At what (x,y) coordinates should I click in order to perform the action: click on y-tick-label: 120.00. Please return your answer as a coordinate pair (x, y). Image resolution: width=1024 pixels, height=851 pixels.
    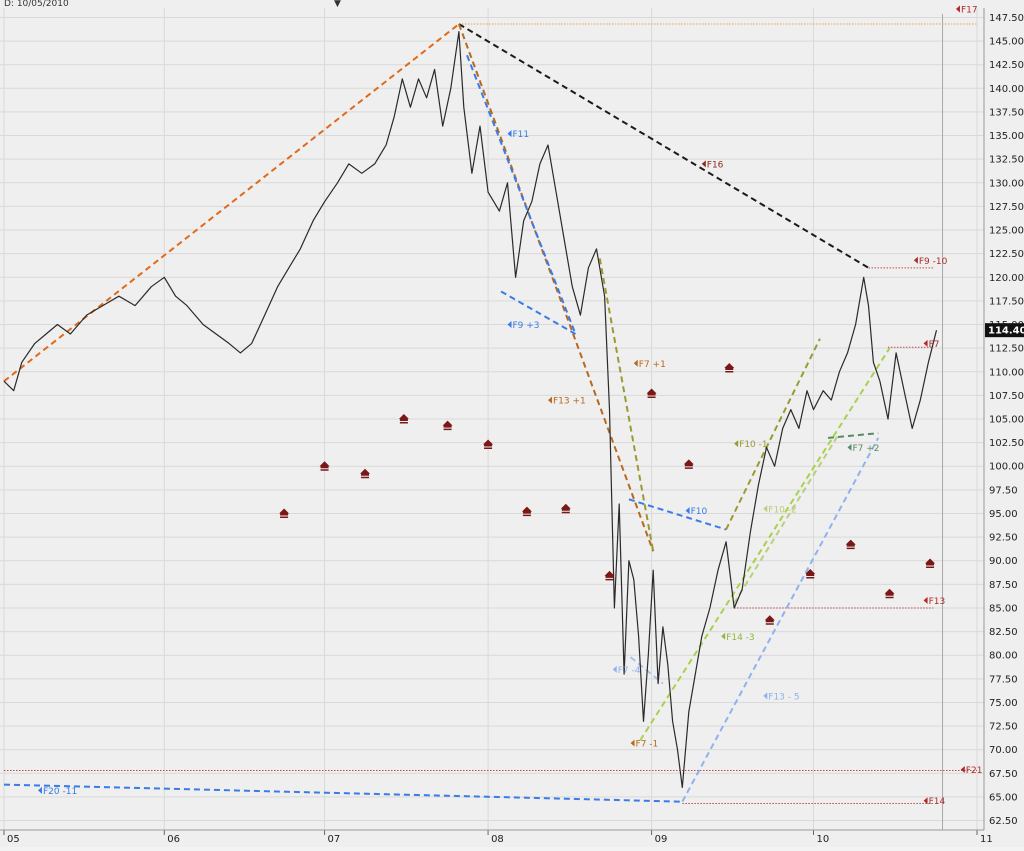
    Looking at the image, I should click on (1006, 278).